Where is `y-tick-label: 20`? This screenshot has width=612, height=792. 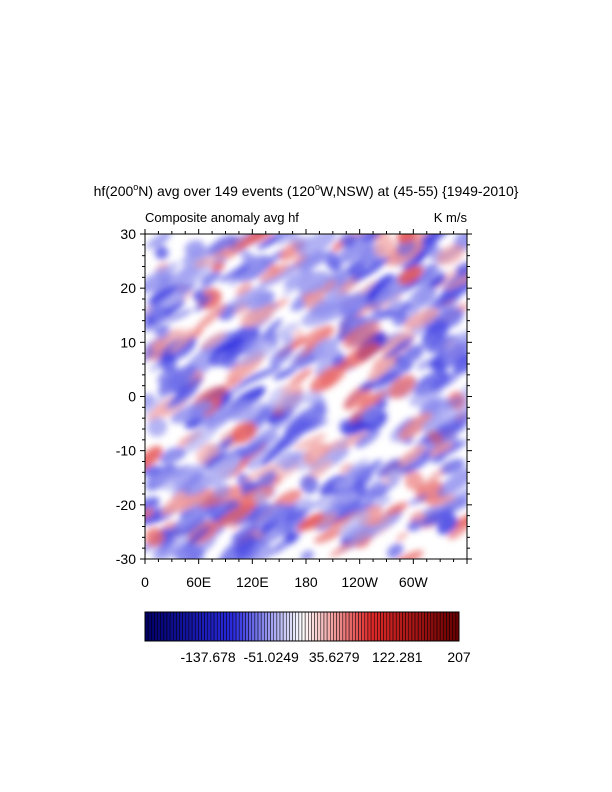 y-tick-label: 20 is located at coordinates (128, 288).